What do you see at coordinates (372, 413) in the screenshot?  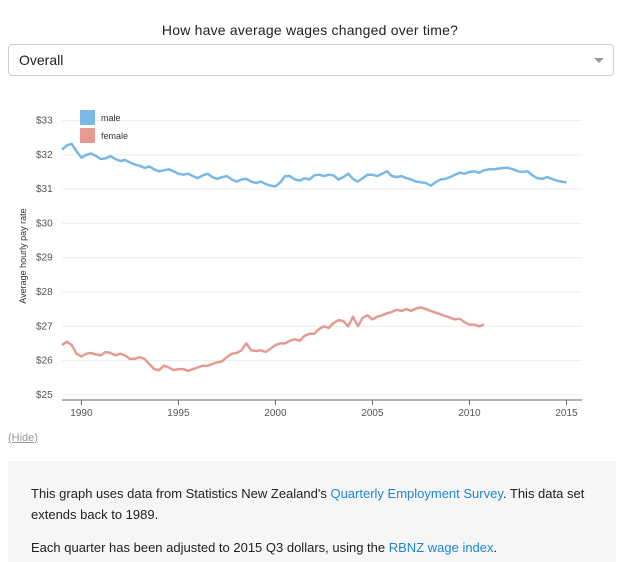 I see `x-tick-label: 2005` at bounding box center [372, 413].